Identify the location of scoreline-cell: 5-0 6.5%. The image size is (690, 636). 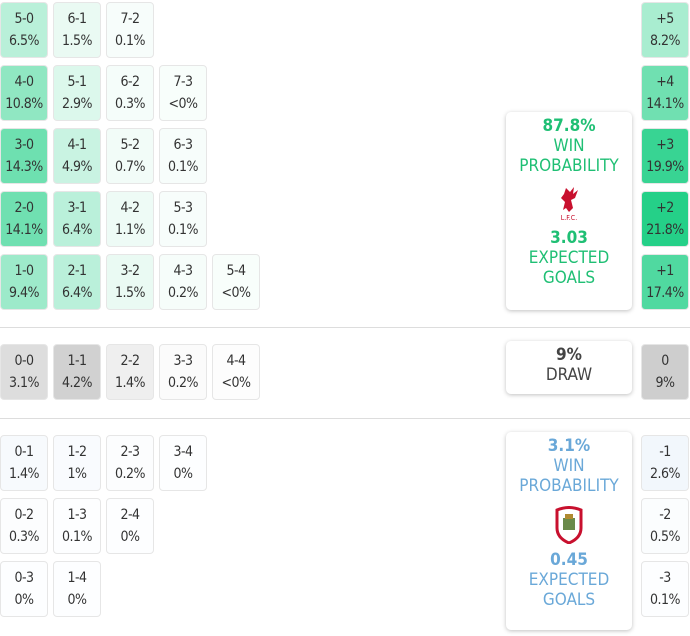
(24, 30).